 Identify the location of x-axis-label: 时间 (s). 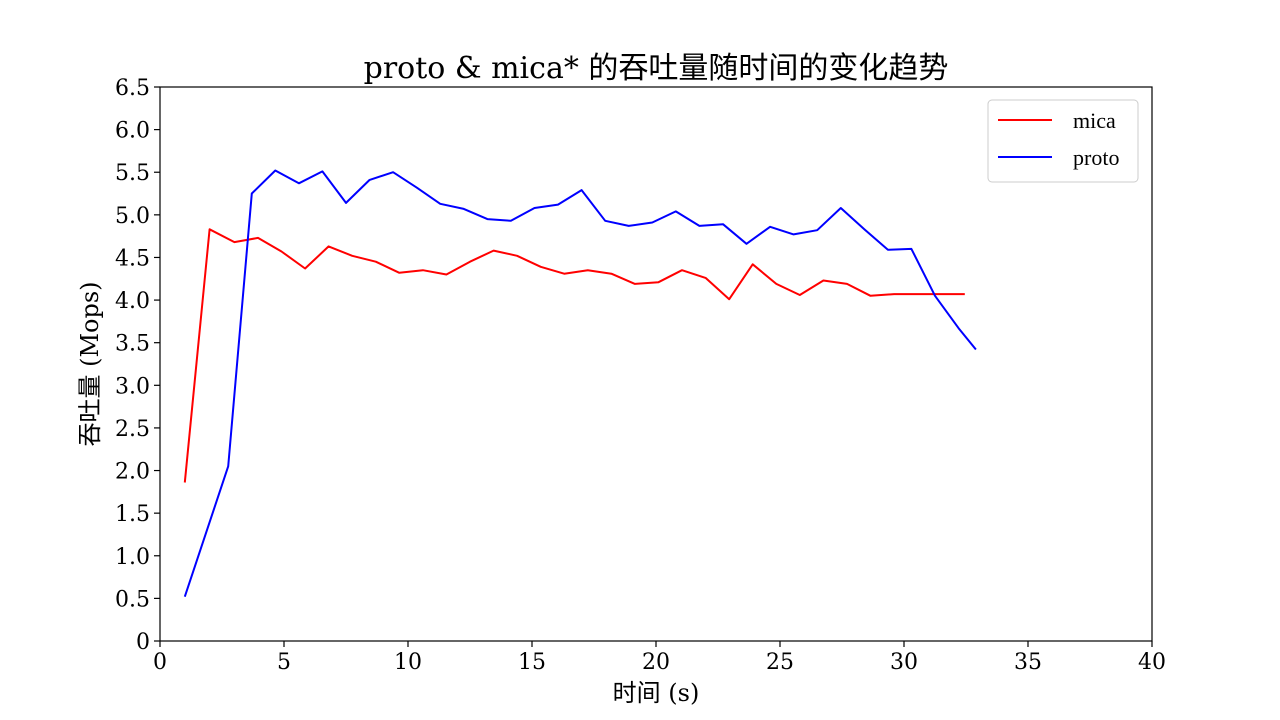
(656, 693).